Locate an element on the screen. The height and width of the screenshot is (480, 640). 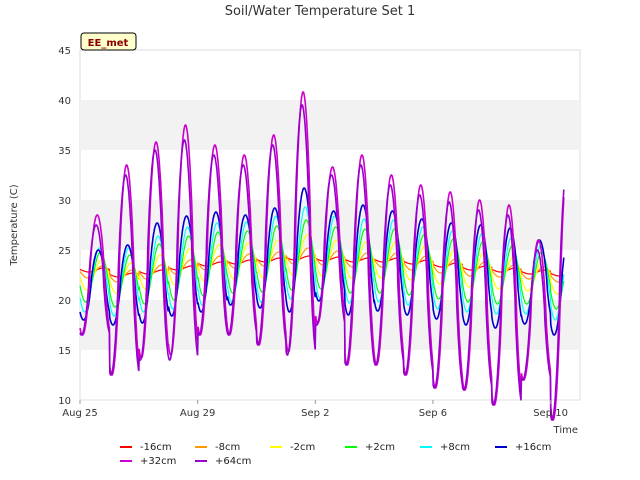
legend-label: -2cm is located at coordinates (303, 447).